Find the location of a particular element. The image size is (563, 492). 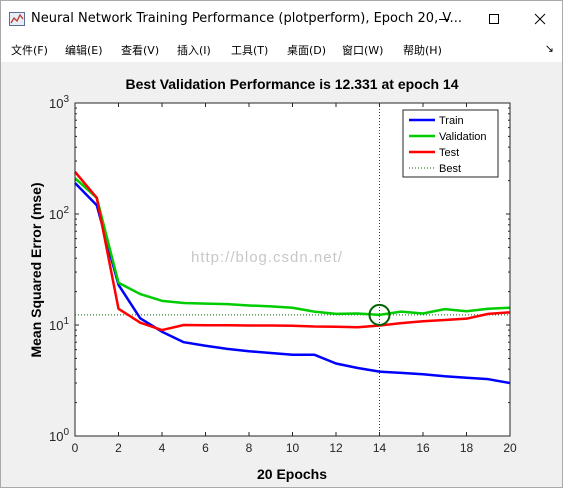

x-tick-label: 18 is located at coordinates (467, 448).